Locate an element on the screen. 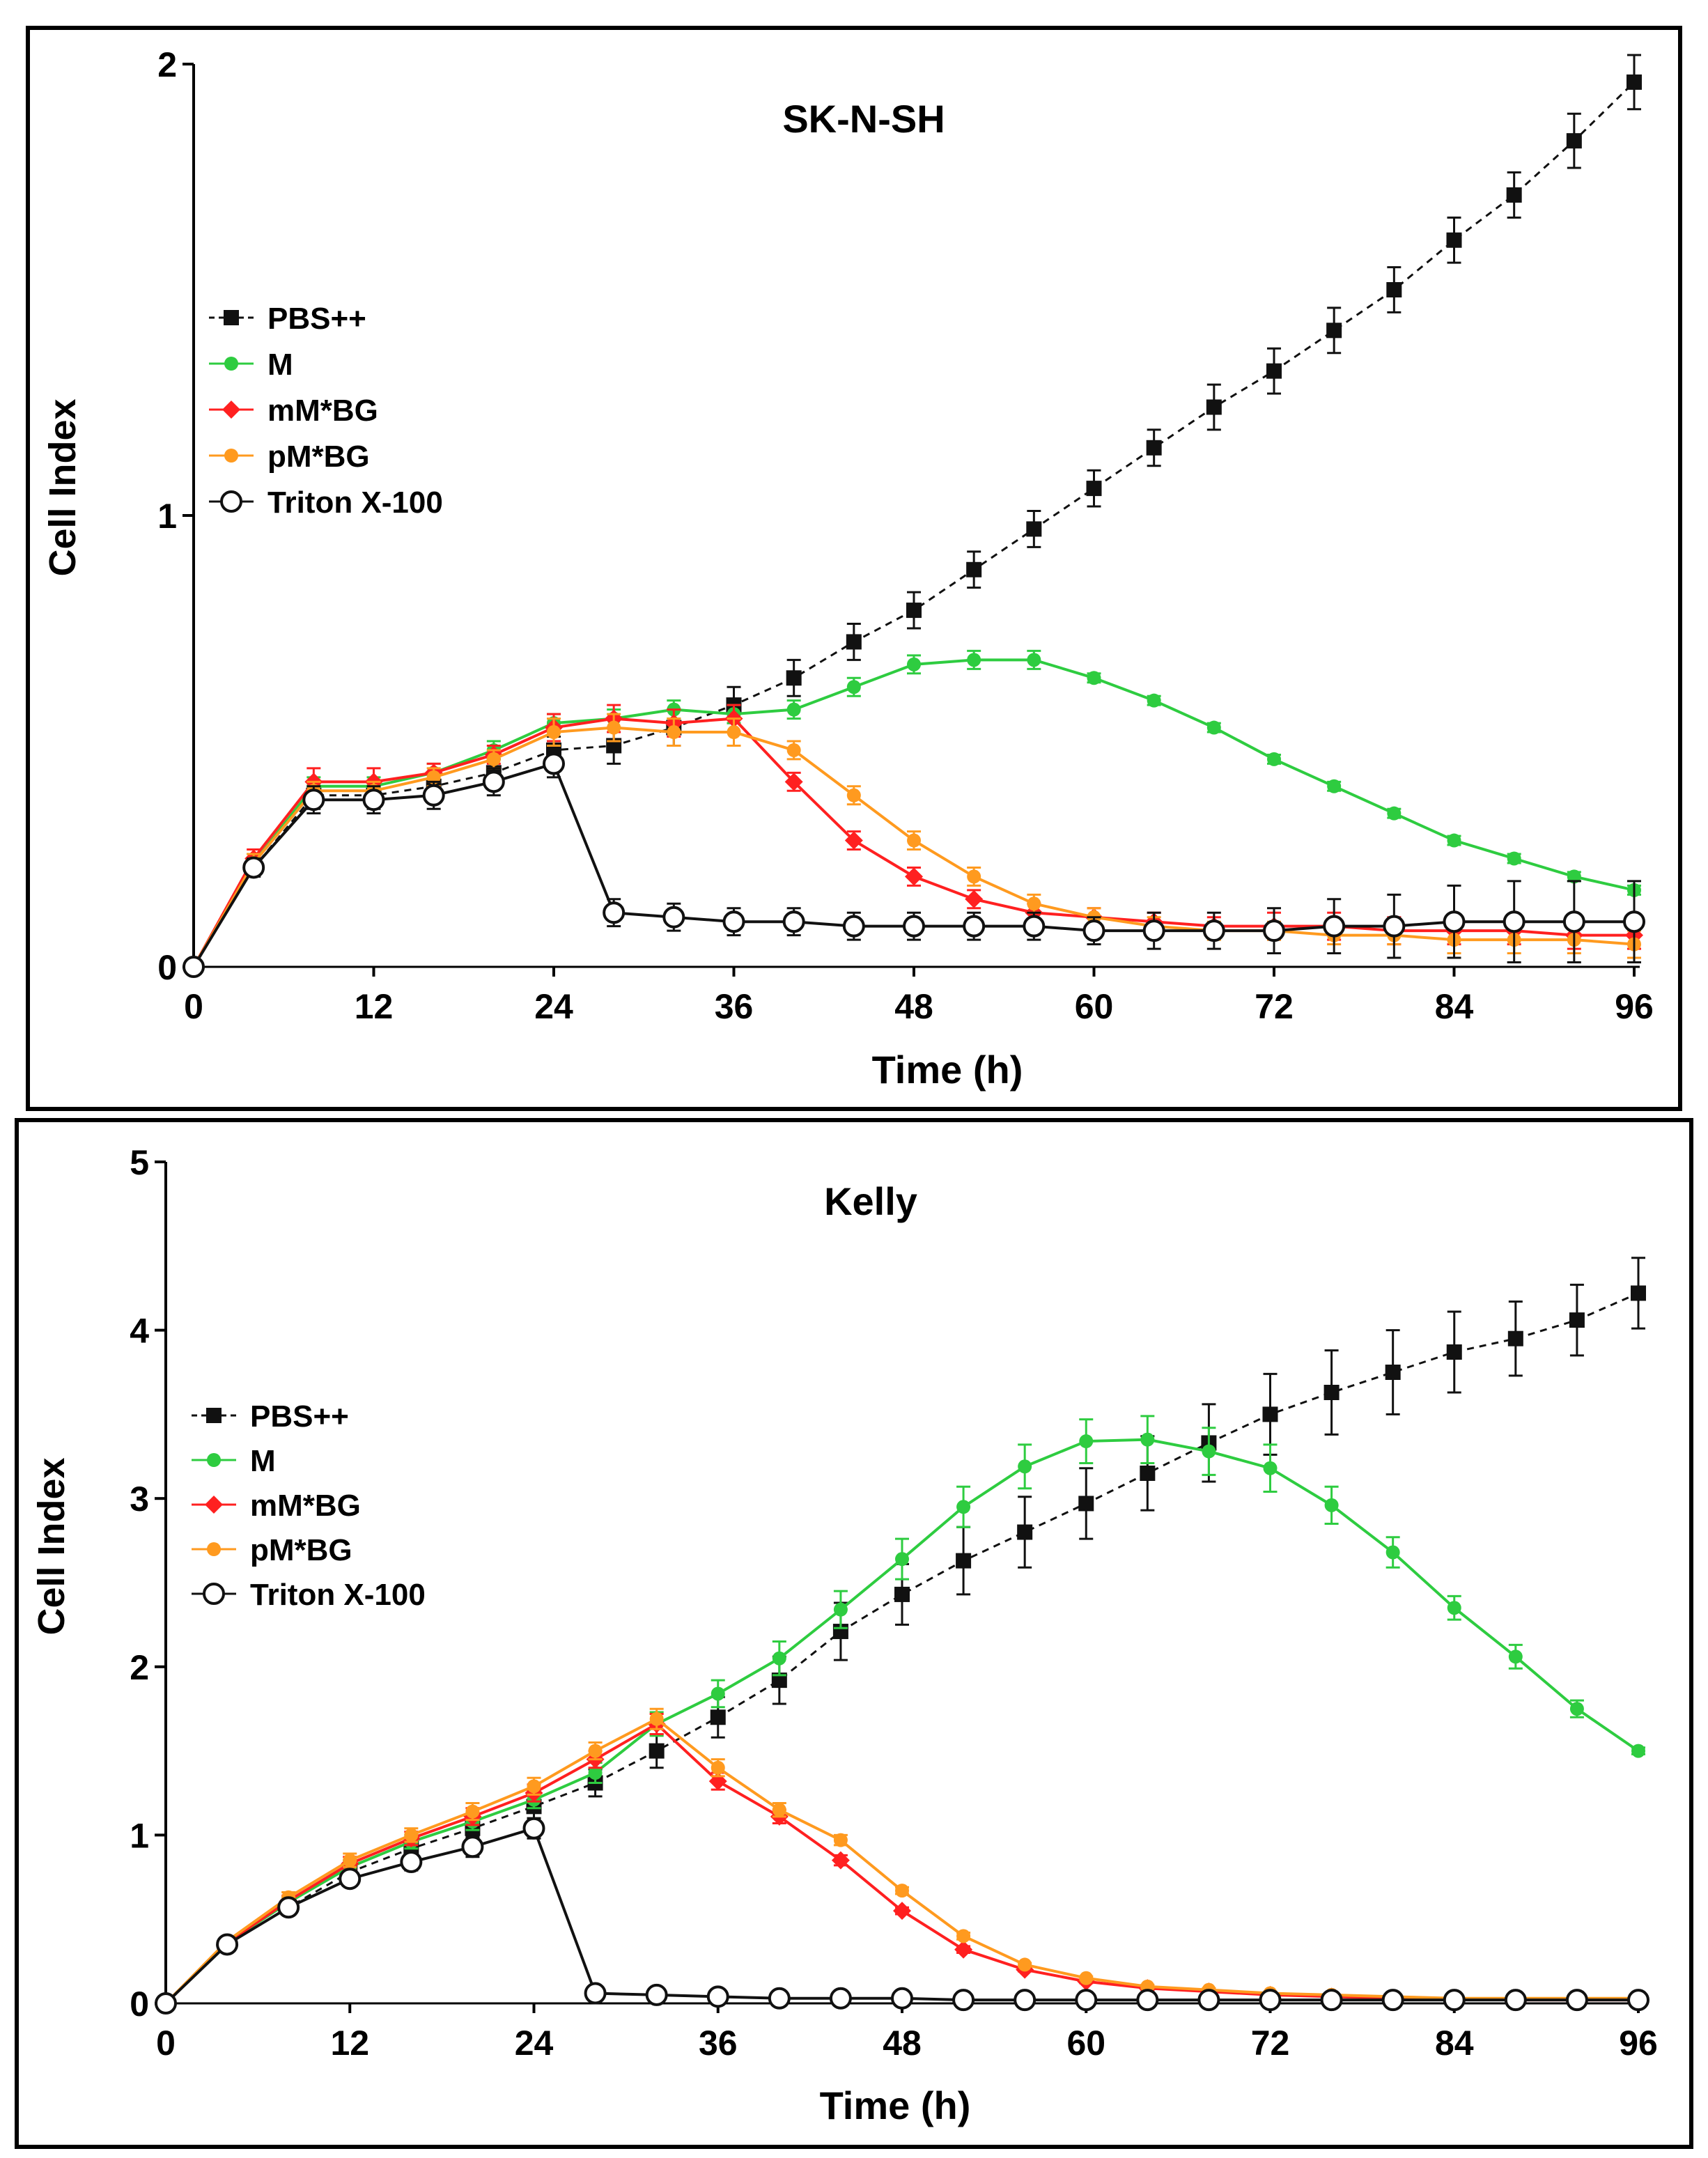 The image size is (1708, 2158). chart-title: SK-N-SH is located at coordinates (864, 119).